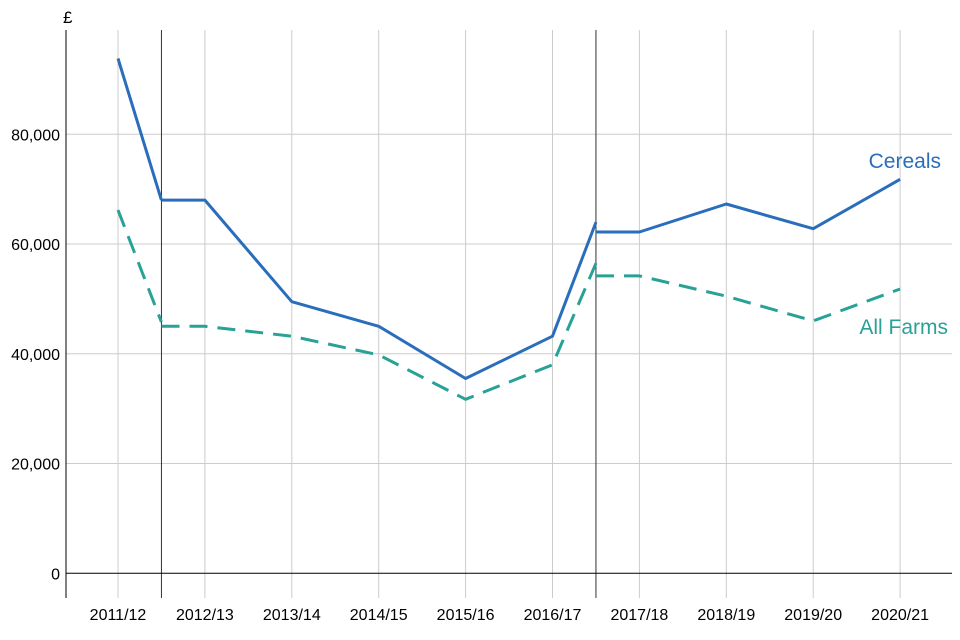 The width and height of the screenshot is (960, 640). Describe the element at coordinates (553, 615) in the screenshot. I see `x-tick-label: 2016/17` at that location.